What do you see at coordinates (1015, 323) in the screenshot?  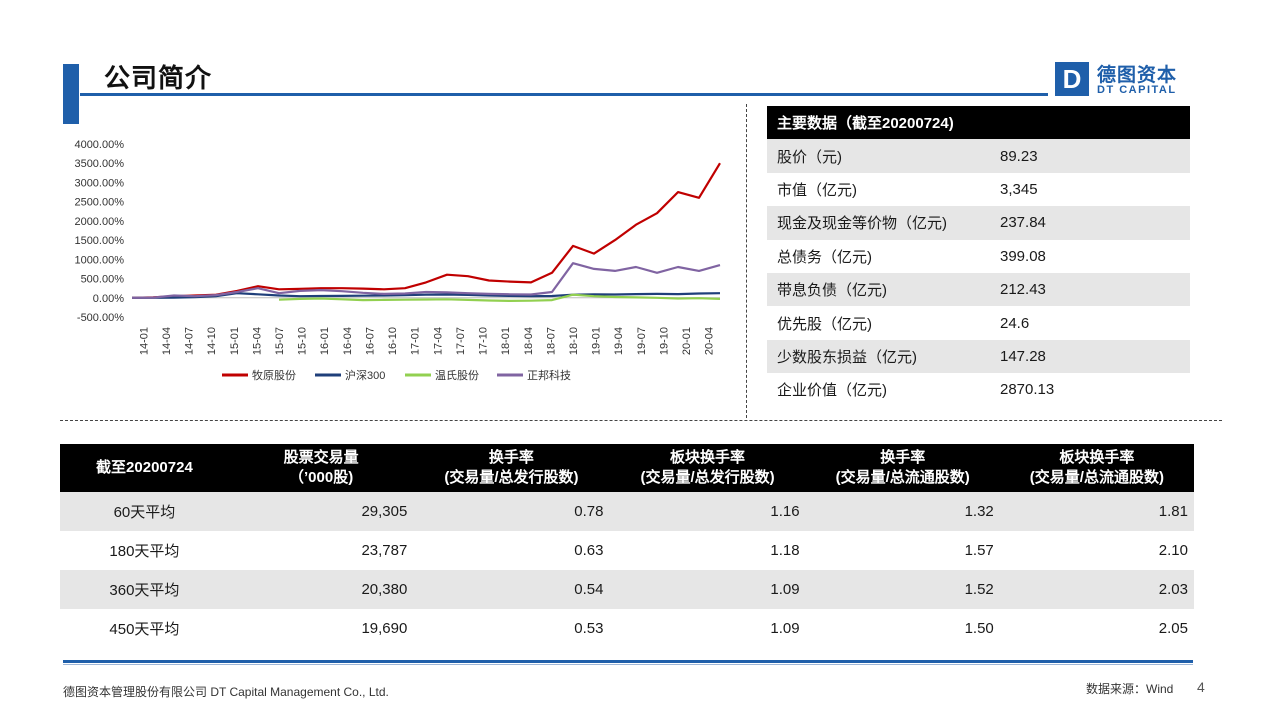 I see `key-data-value: 24.6` at bounding box center [1015, 323].